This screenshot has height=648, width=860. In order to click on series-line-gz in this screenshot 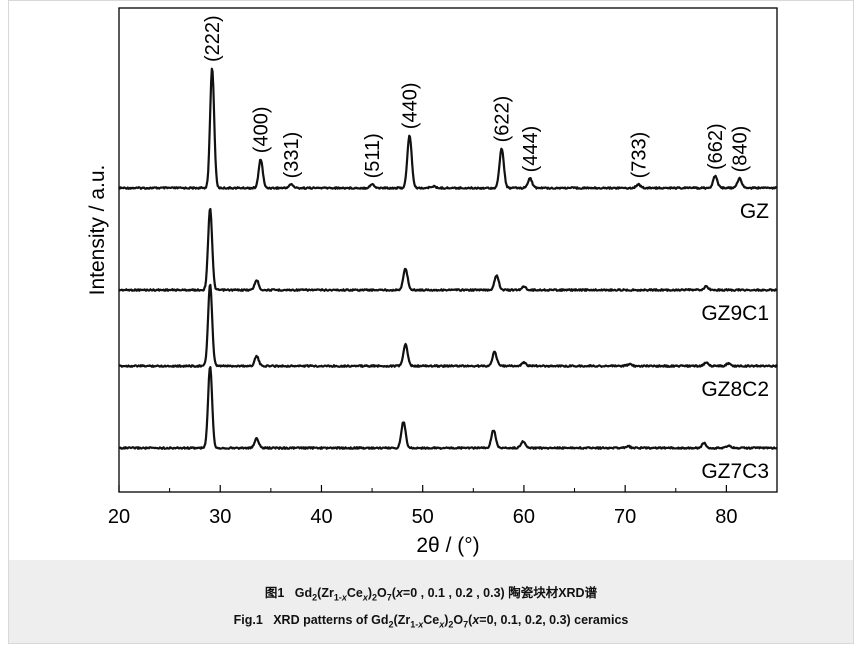, I will do `click(448, 128)`.